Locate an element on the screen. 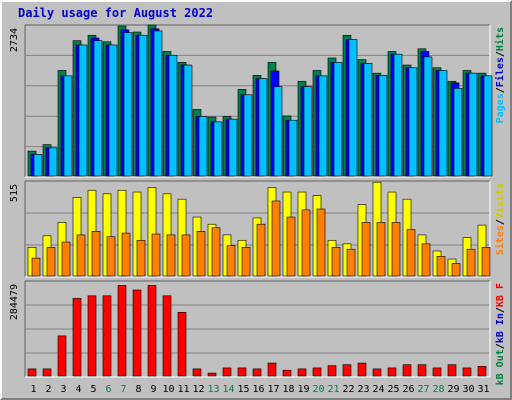 The image size is (512, 400). x-tick-label: 25 is located at coordinates (393, 389).